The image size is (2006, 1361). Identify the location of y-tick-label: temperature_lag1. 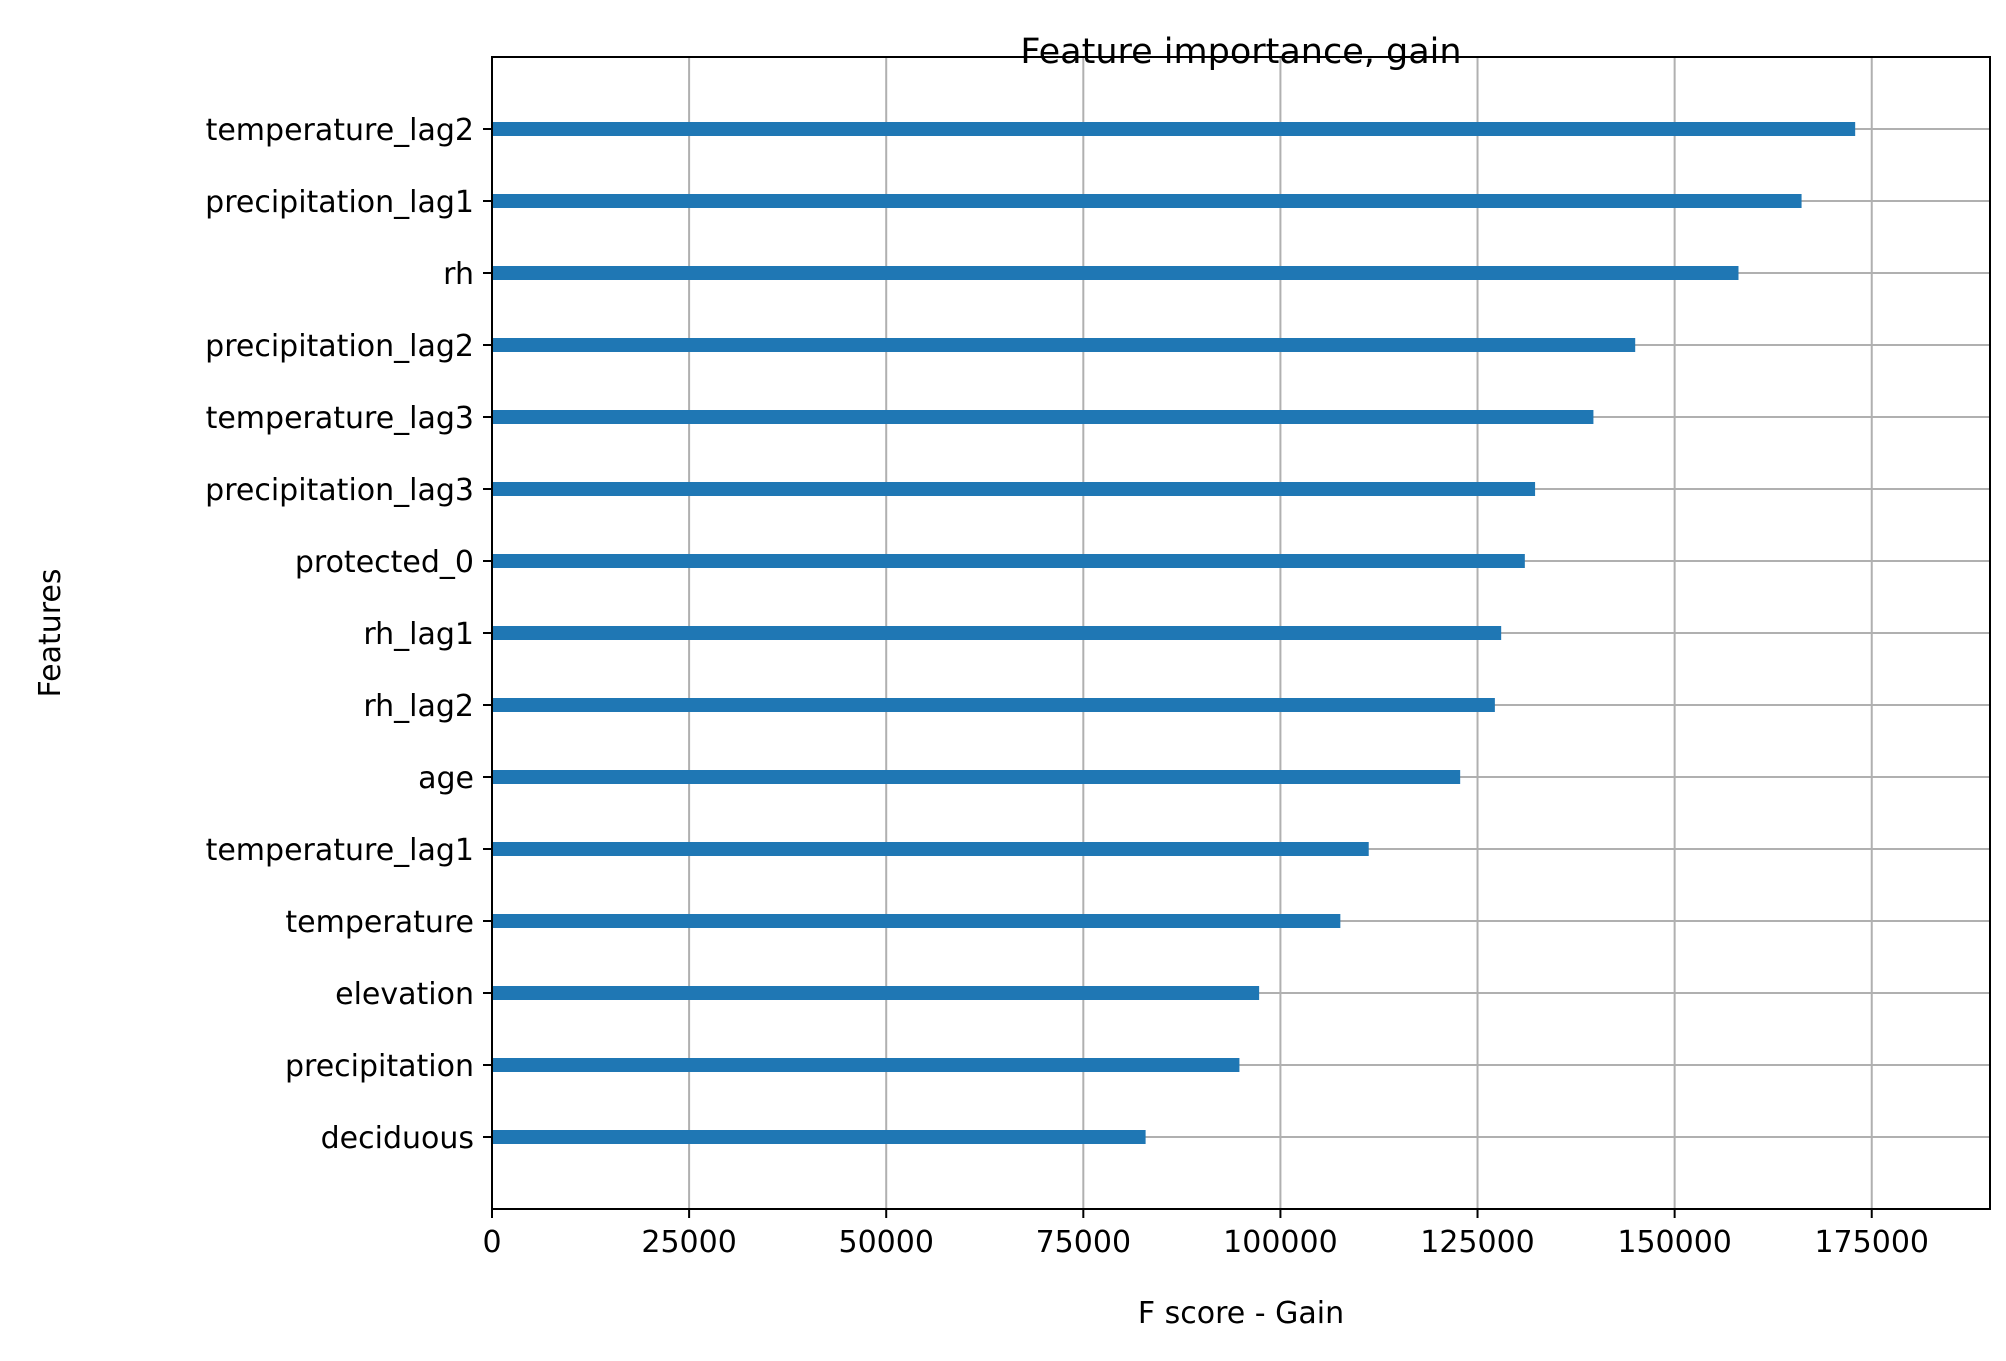
(340, 850).